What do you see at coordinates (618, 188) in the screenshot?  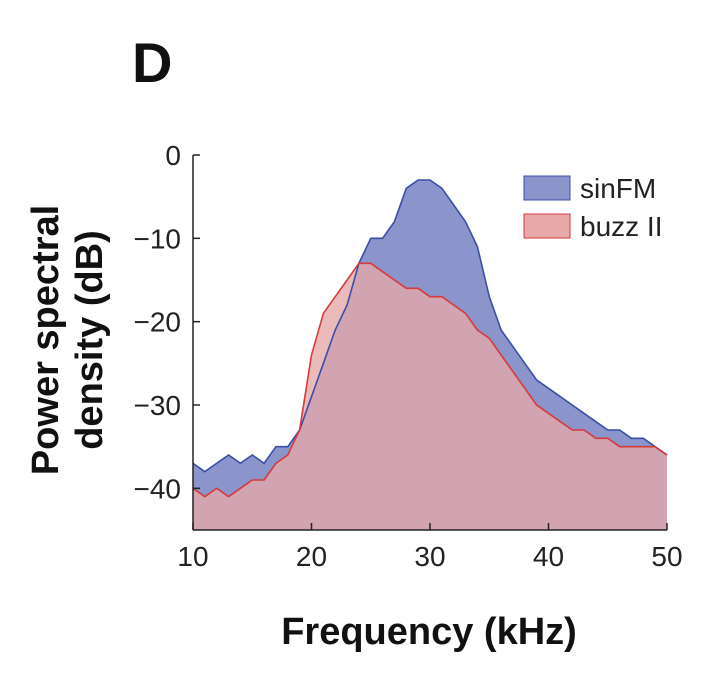 I see `legend-label-sinfm: sinFM` at bounding box center [618, 188].